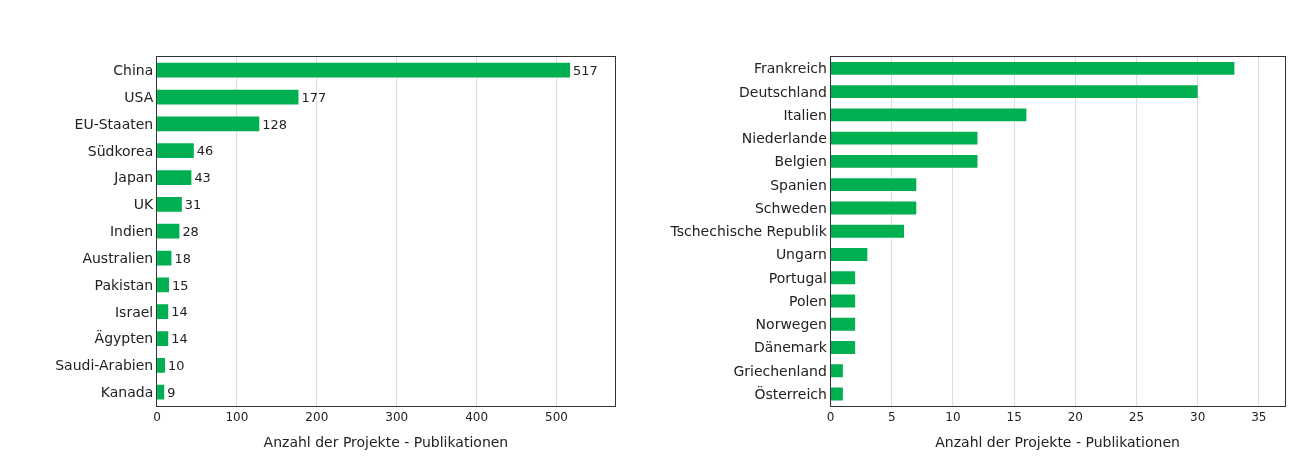  I want to click on y-tick-label: Indien, so click(131, 231).